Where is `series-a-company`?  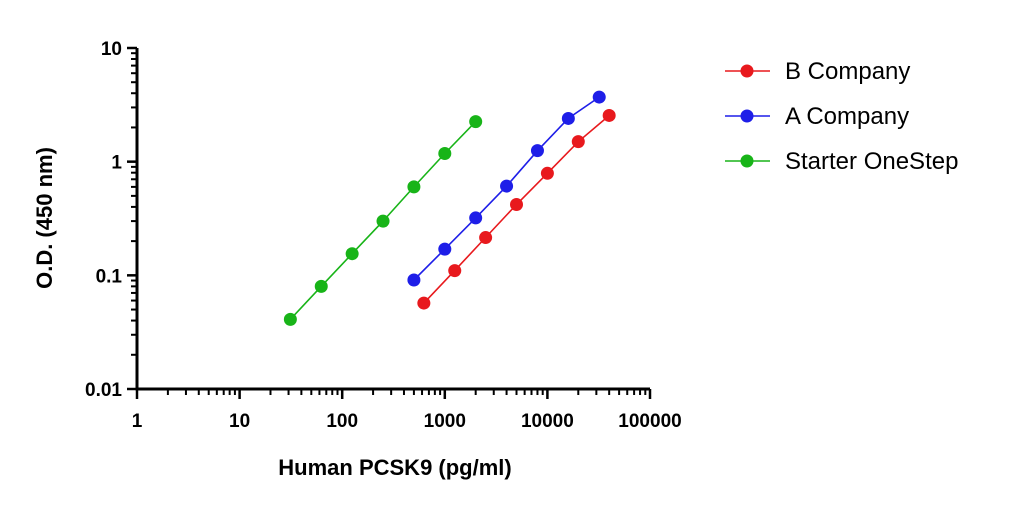 series-a-company is located at coordinates (506, 188).